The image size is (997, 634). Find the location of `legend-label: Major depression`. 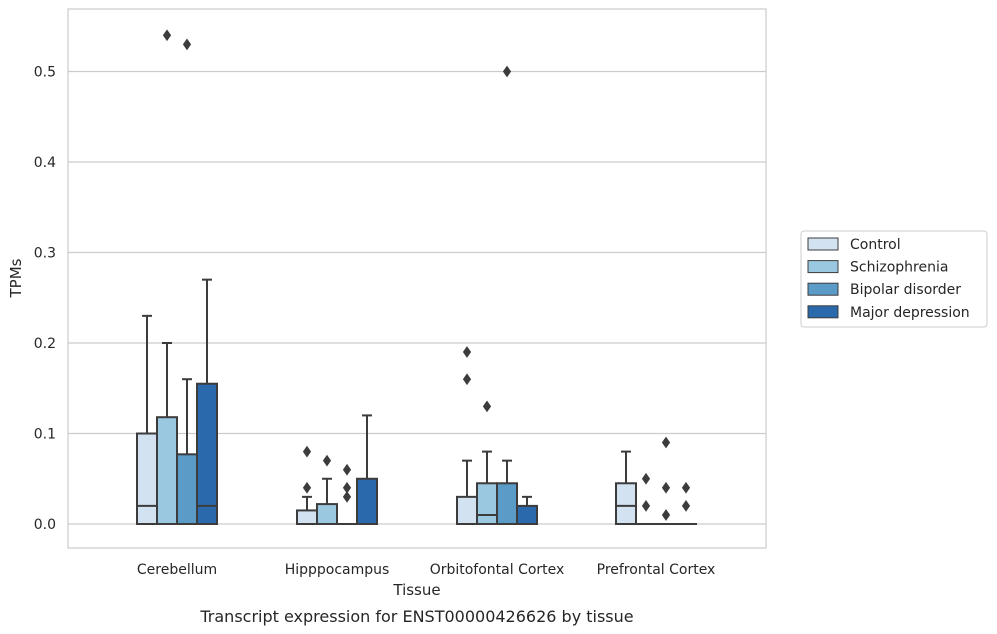

legend-label: Major depression is located at coordinates (910, 313).